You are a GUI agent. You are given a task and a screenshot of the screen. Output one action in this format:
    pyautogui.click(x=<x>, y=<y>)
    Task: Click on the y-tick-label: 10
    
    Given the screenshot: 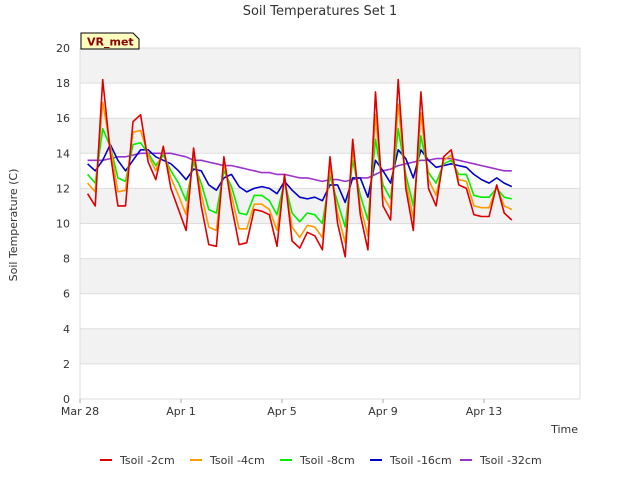 What is the action you would take?
    pyautogui.click(x=63, y=224)
    